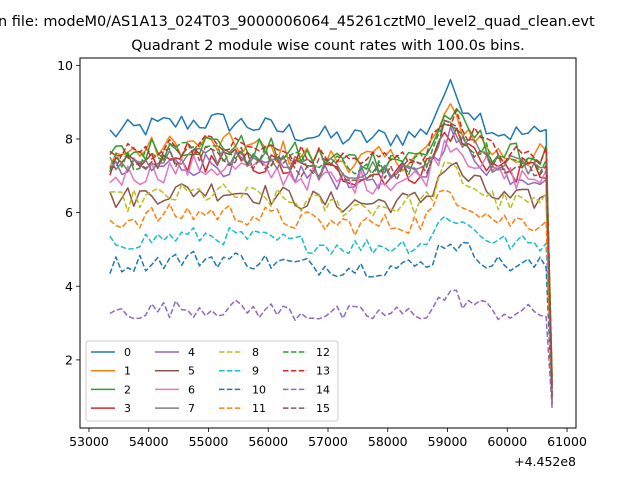 This screenshot has width=640, height=480. What do you see at coordinates (69, 359) in the screenshot?
I see `y-tick-label: 2` at bounding box center [69, 359].